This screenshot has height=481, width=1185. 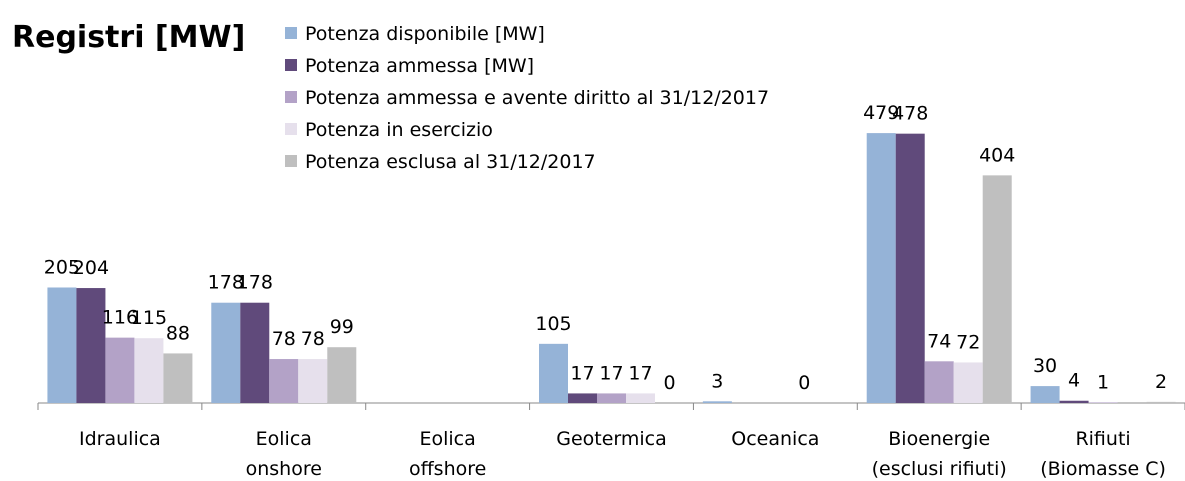 What do you see at coordinates (447, 454) in the screenshot?
I see `x-tick-label: Eolica offshore` at bounding box center [447, 454].